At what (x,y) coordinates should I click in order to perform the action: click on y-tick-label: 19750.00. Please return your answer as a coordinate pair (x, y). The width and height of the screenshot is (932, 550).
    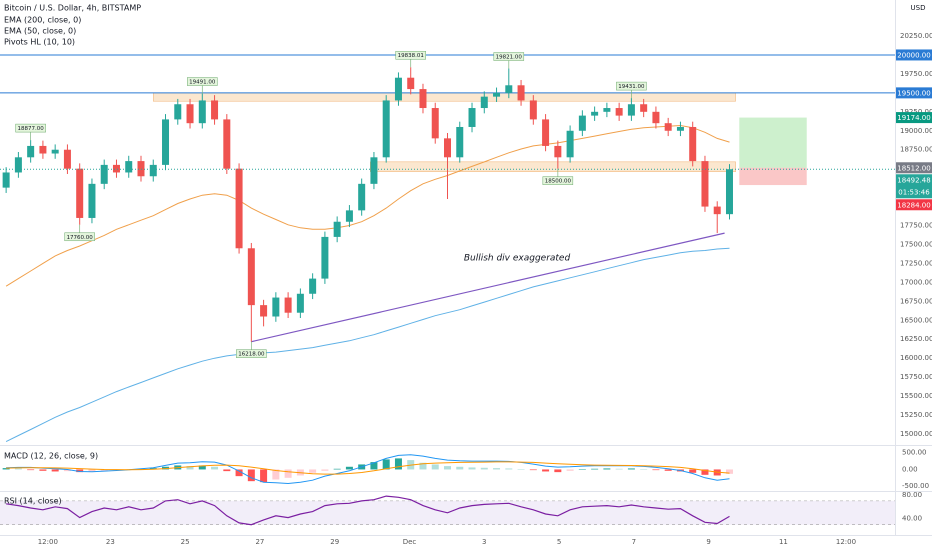
    Looking at the image, I should click on (916, 74).